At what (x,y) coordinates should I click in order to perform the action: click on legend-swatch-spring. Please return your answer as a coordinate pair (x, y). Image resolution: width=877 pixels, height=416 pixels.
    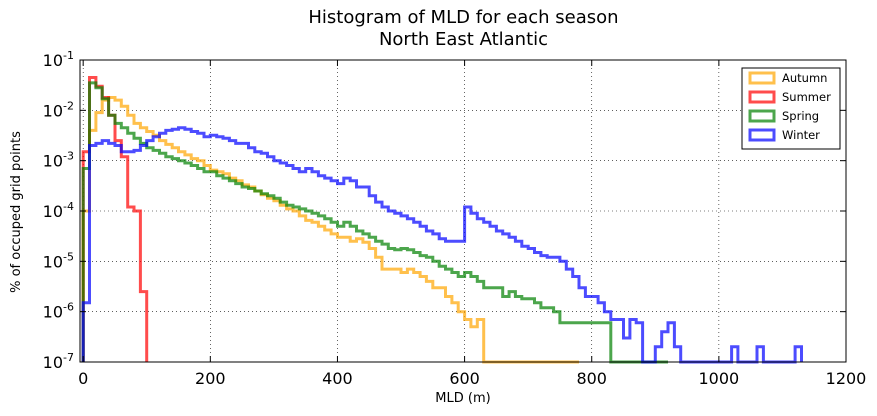
    Looking at the image, I should click on (762, 116).